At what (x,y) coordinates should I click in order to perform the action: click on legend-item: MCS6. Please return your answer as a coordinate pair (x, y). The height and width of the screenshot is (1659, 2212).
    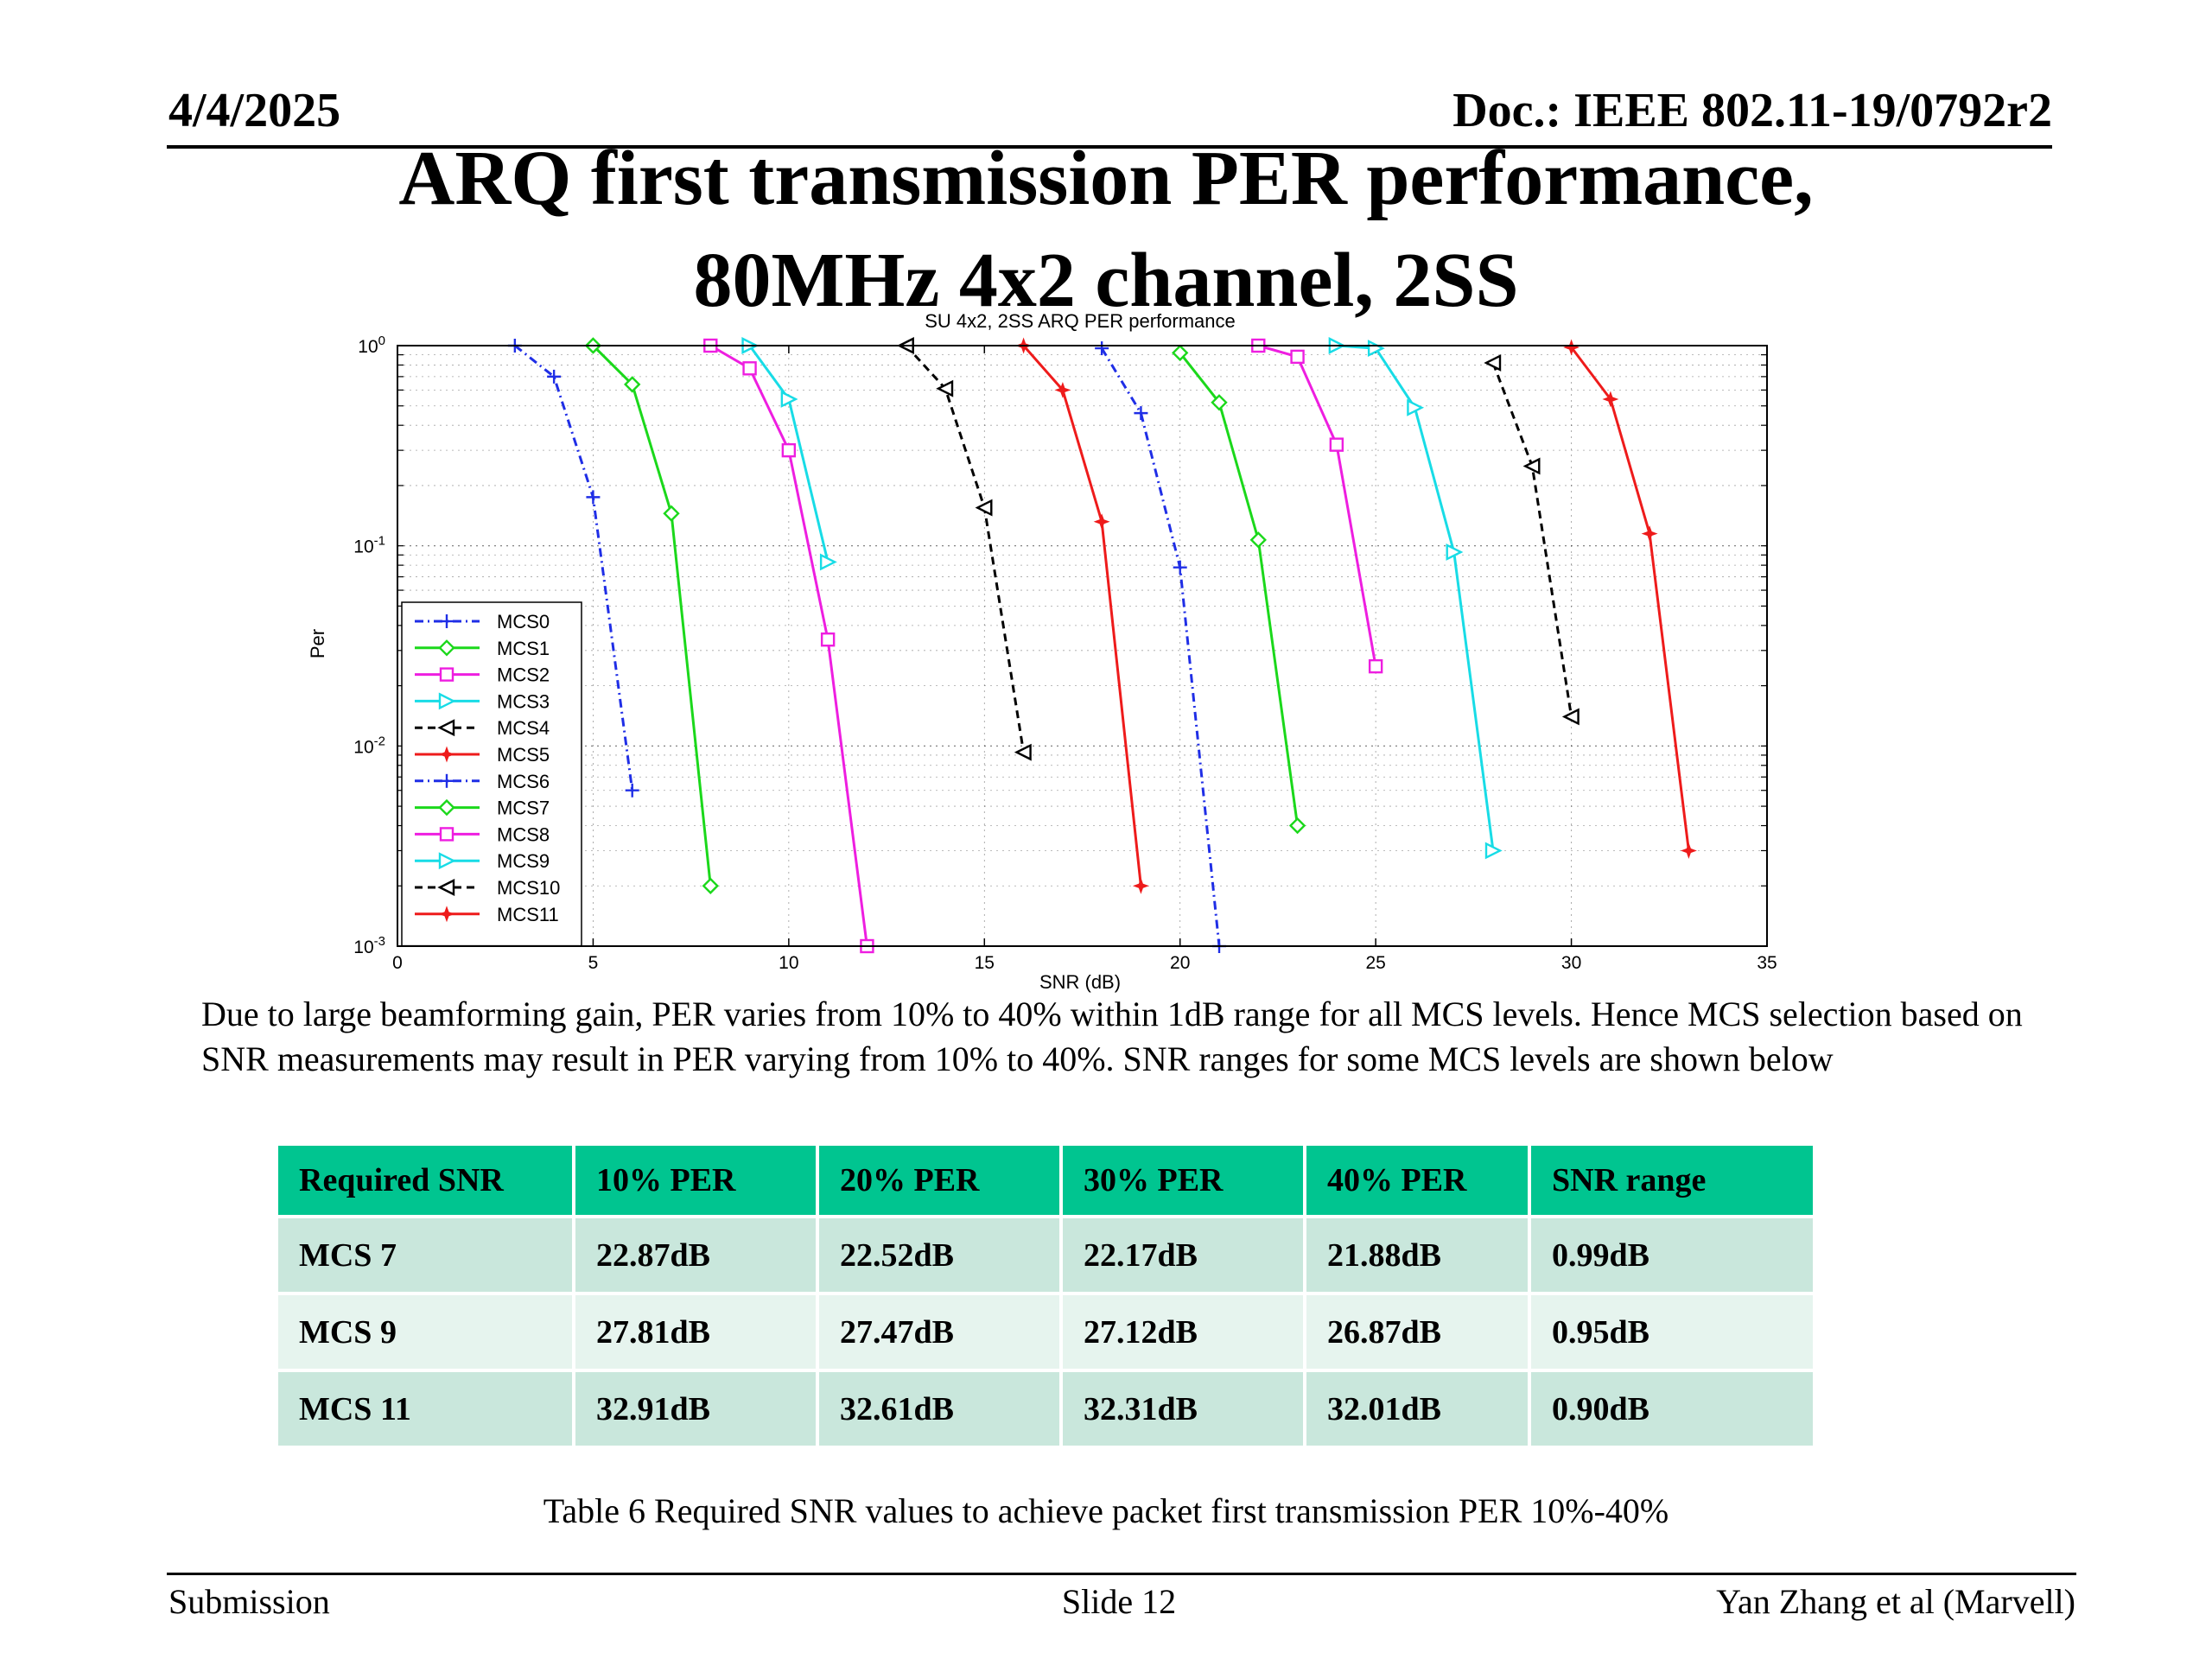
    Looking at the image, I should click on (482, 781).